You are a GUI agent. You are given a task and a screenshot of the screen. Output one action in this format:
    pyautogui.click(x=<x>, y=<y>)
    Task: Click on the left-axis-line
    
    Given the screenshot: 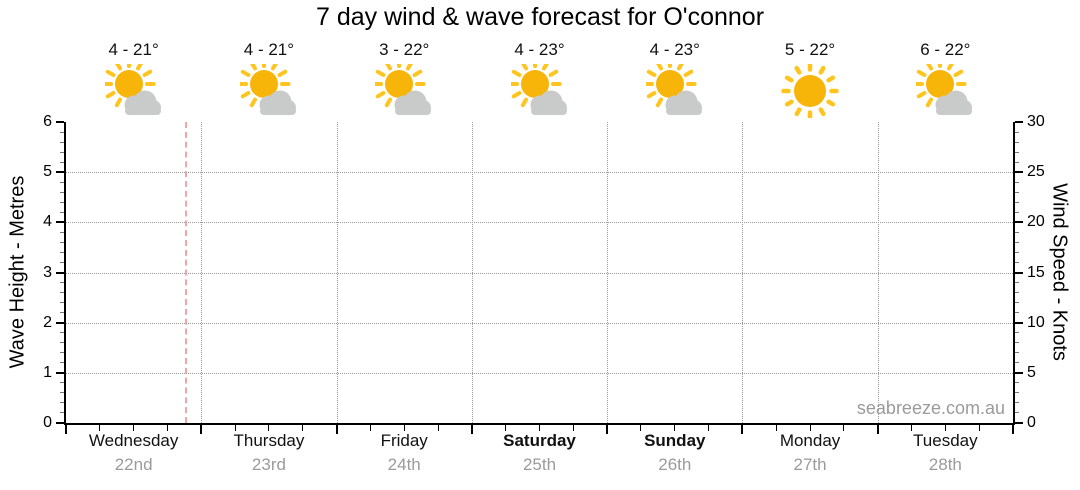 What is the action you would take?
    pyautogui.click(x=65, y=272)
    